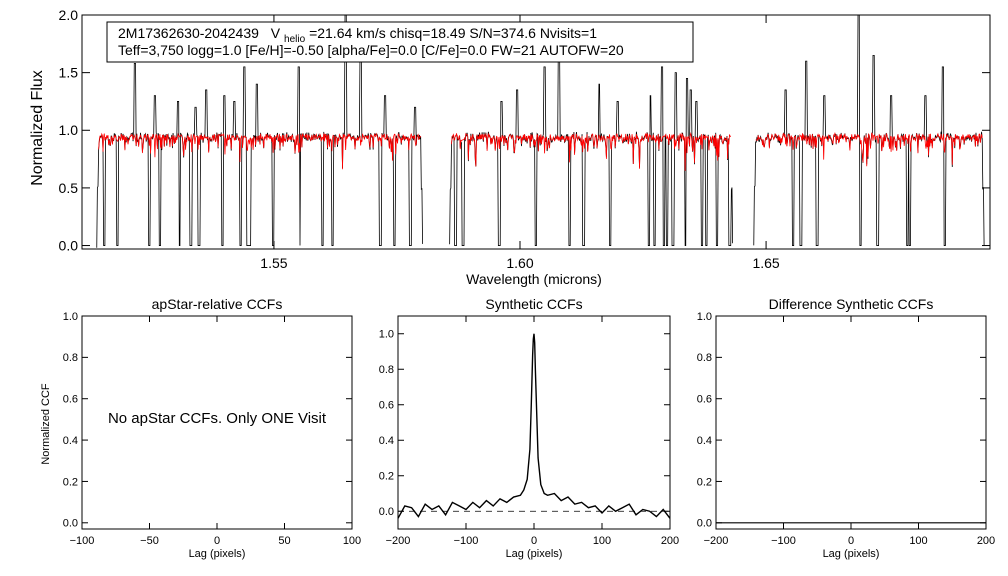  Describe the element at coordinates (212, 429) in the screenshot. I see `apstar-axes: −100 −50 0 50 100 0.0 0.2 0.4 0.6 0.8 1.0` at that location.